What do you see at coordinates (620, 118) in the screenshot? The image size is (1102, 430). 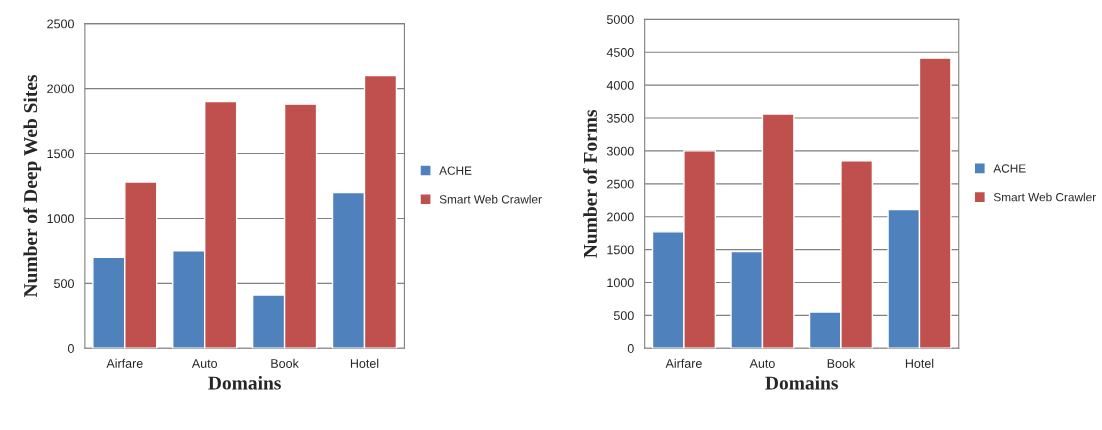 I see `y-tick-label: 3500` at bounding box center [620, 118].